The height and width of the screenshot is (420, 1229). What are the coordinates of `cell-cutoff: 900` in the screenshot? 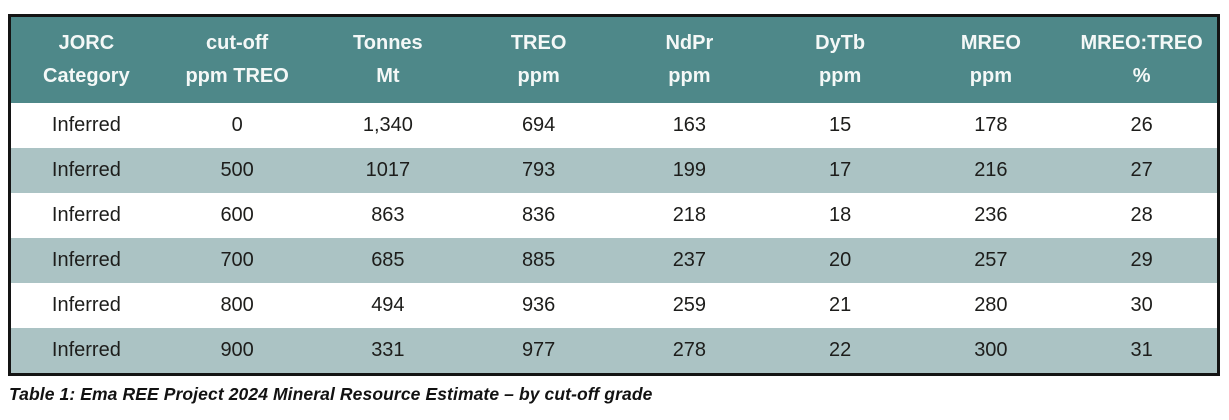 It's located at (237, 350).